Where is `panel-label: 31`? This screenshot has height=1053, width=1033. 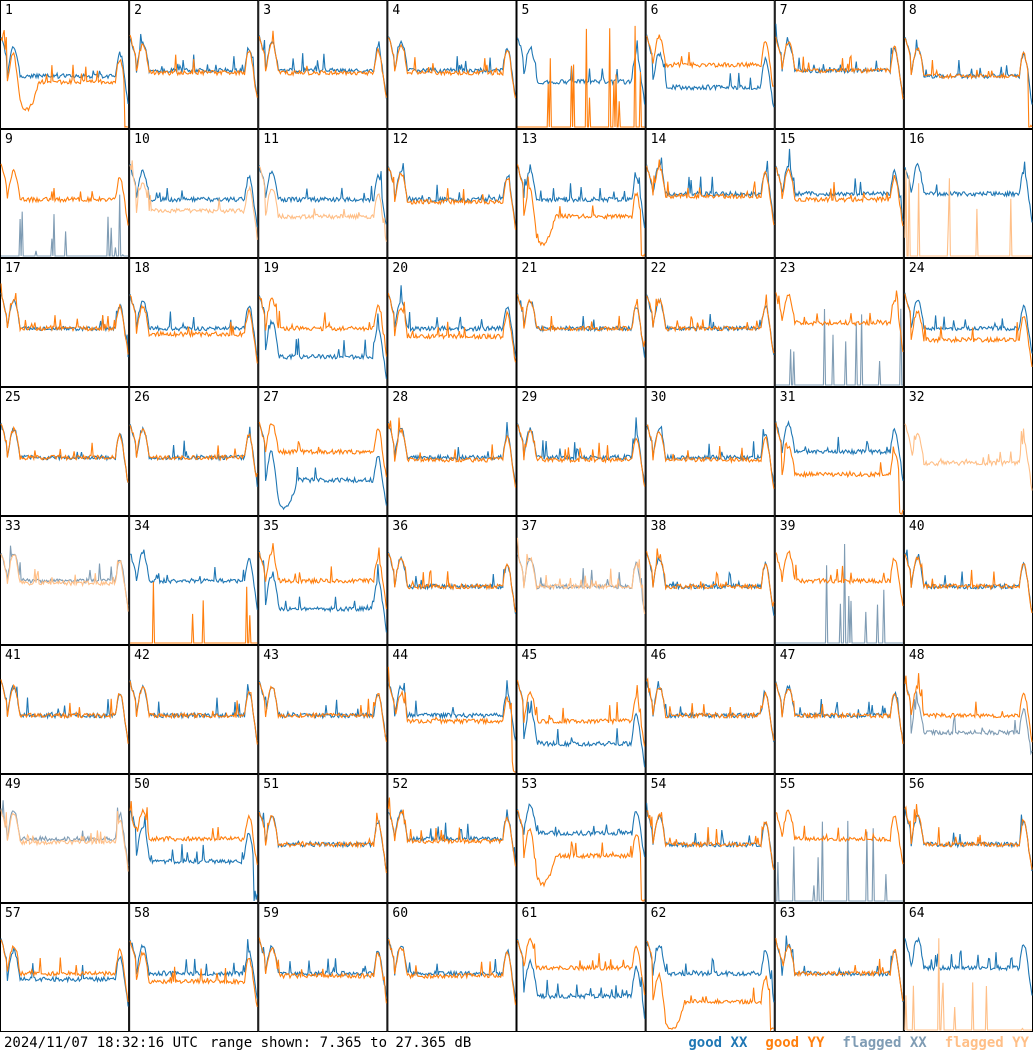 panel-label: 31 is located at coordinates (788, 397).